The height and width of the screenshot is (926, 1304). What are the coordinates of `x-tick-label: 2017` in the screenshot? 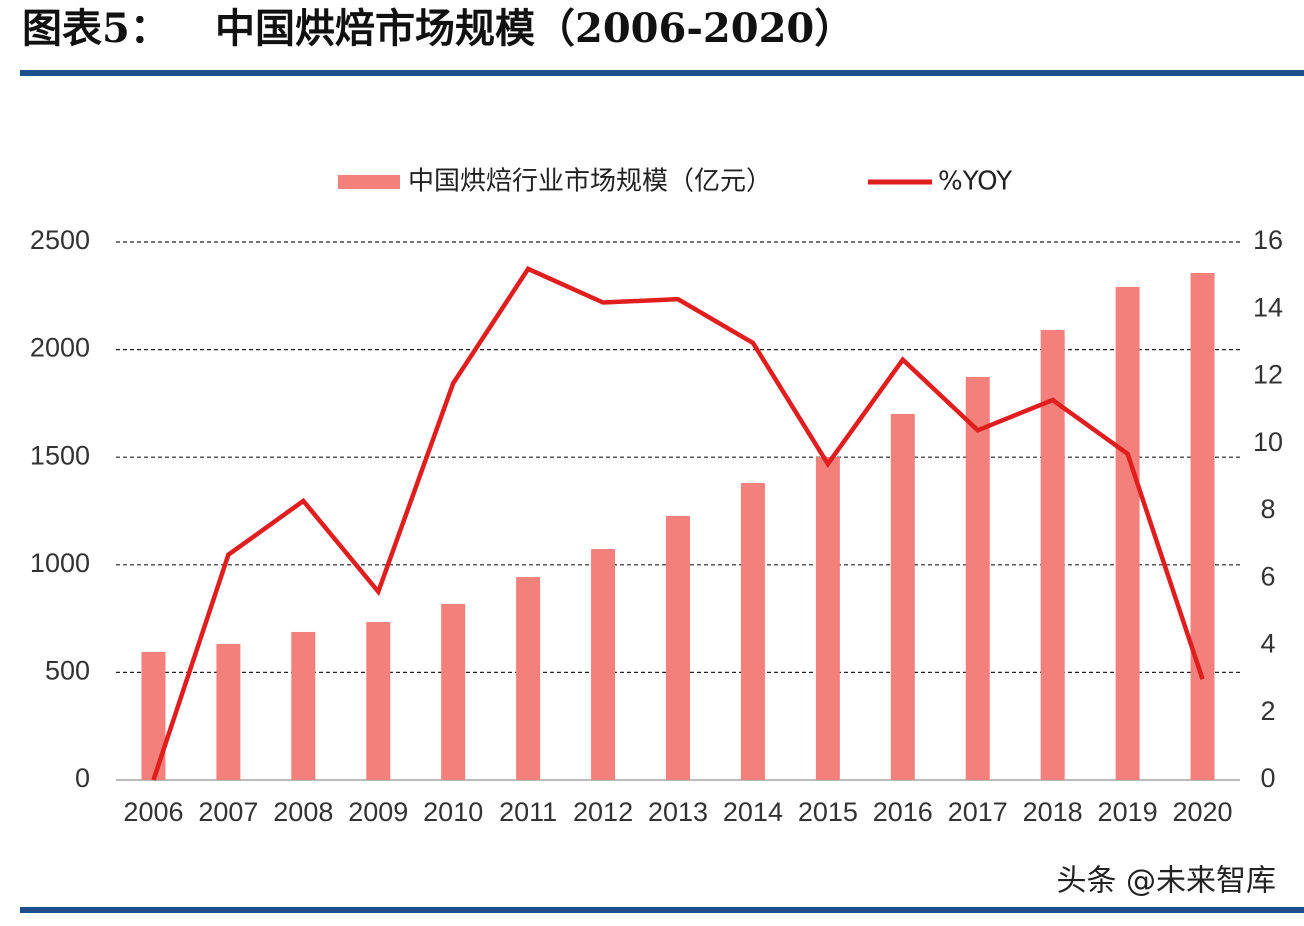 It's located at (978, 812).